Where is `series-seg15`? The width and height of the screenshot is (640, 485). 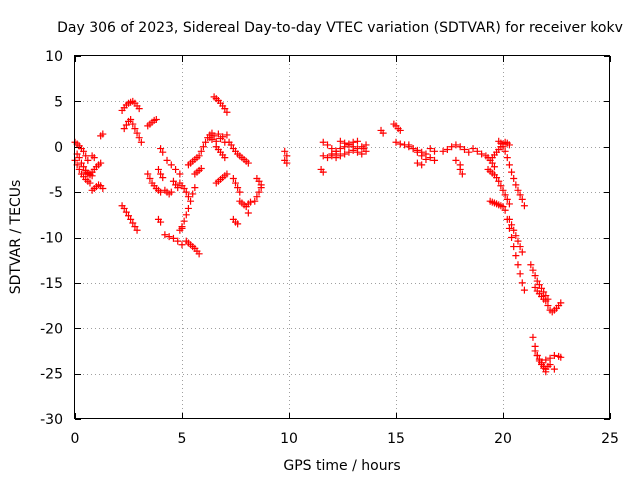
series-seg15 is located at coordinates (162, 150).